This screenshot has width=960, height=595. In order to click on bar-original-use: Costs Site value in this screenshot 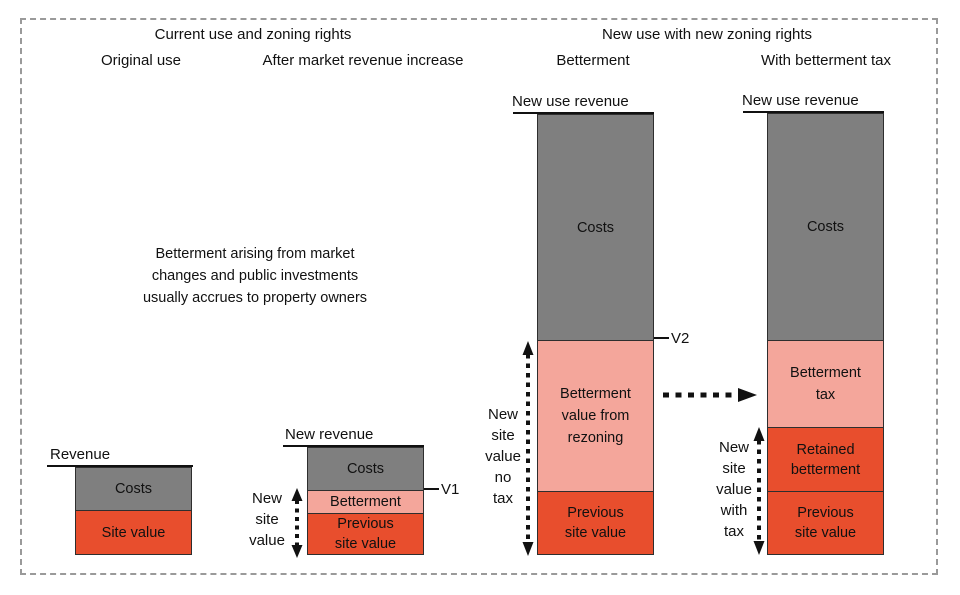, I will do `click(133, 511)`.